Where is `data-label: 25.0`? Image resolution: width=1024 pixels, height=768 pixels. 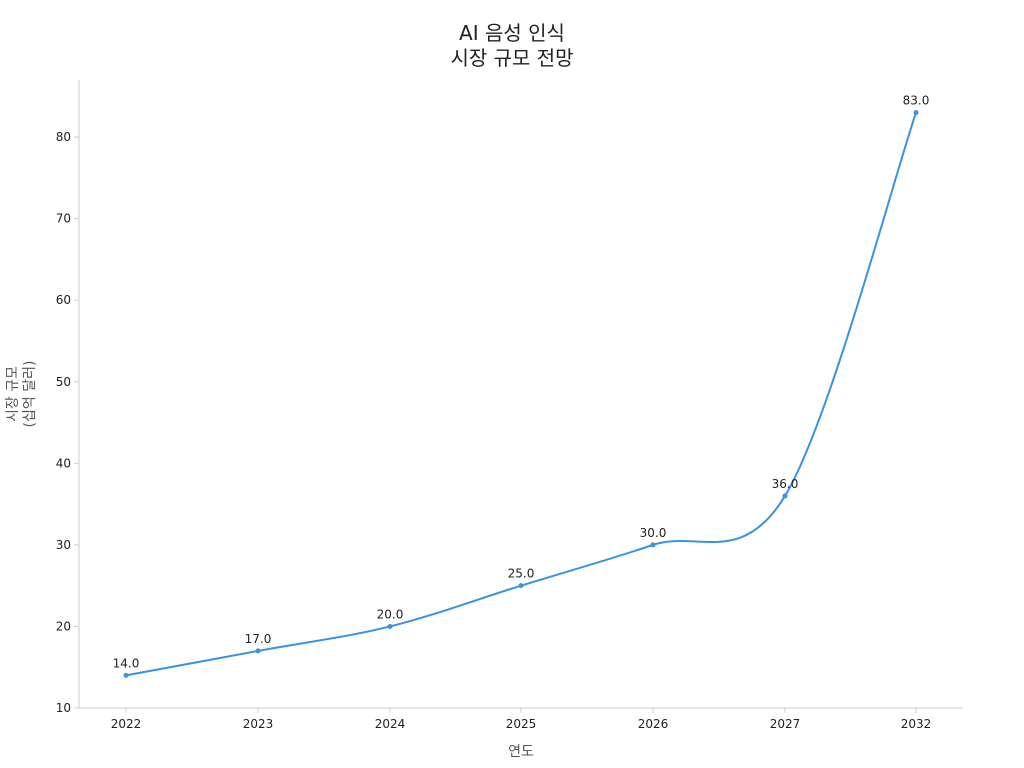
data-label: 25.0 is located at coordinates (521, 574).